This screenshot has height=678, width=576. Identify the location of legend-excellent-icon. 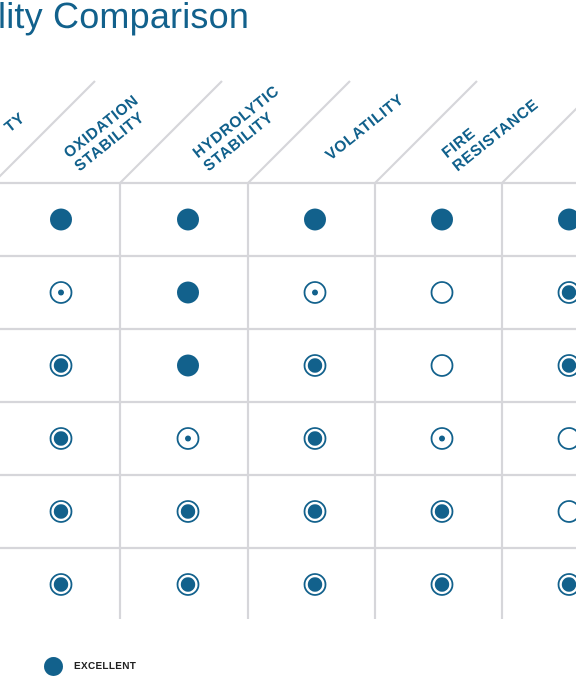
(53, 666).